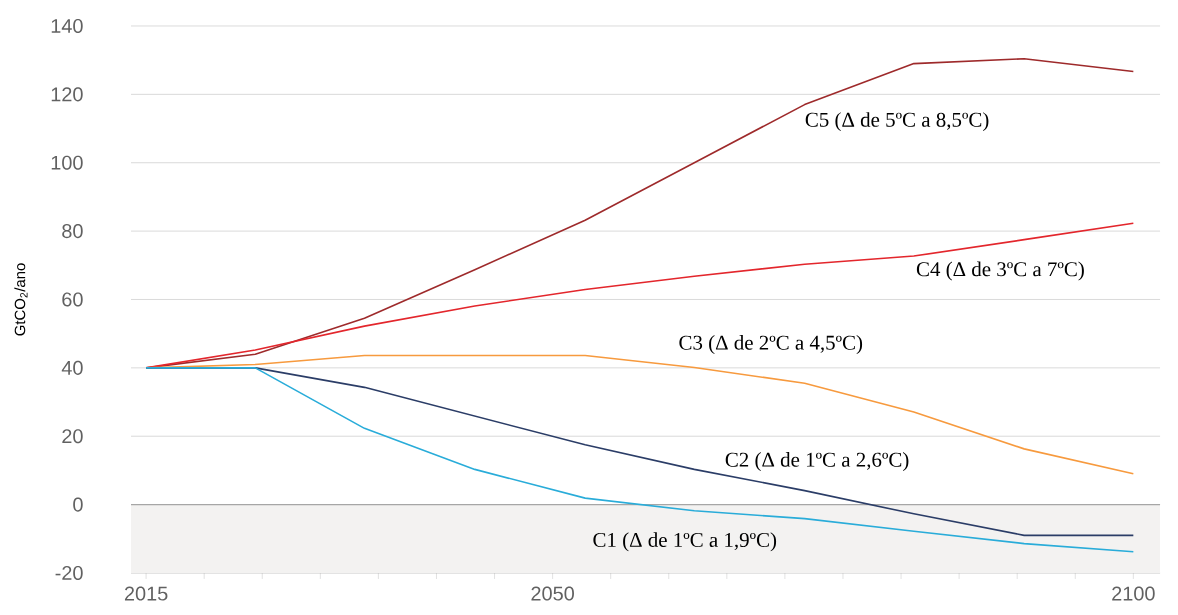  What do you see at coordinates (78, 504) in the screenshot?
I see `y-tick-label: 0` at bounding box center [78, 504].